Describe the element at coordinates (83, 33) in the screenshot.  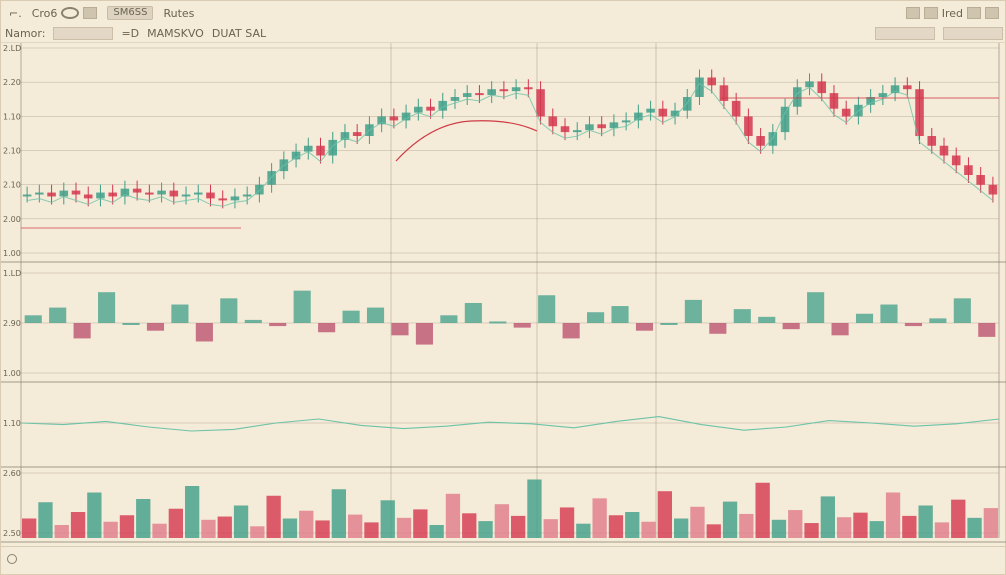
I see `symbol-input` at that location.